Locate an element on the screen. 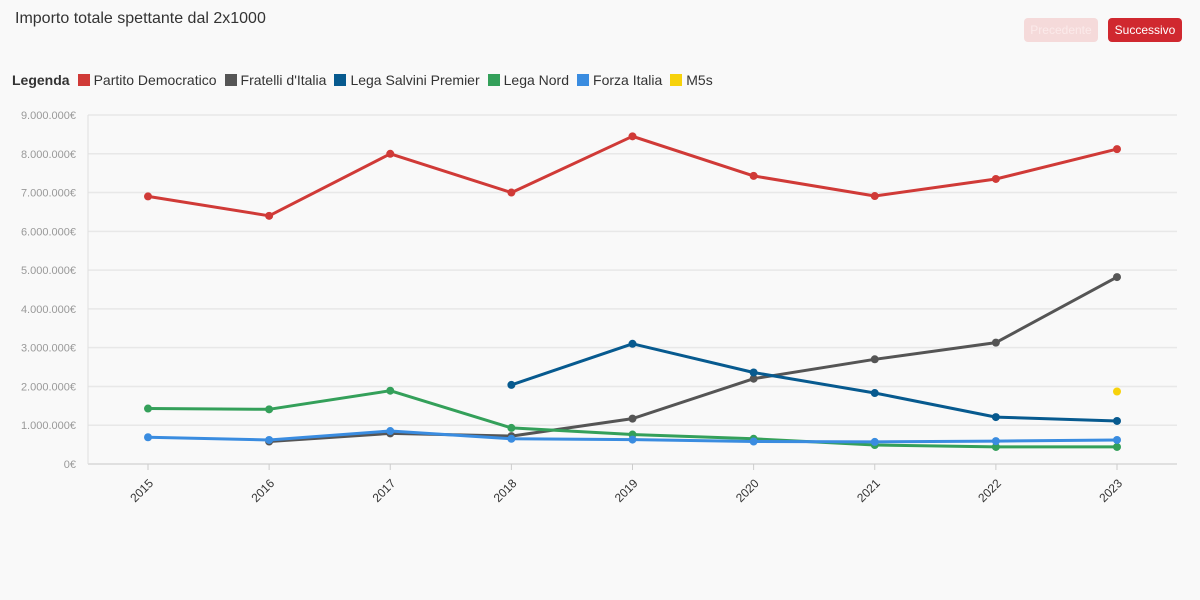  x-tick-label: 2017 is located at coordinates (384, 490).